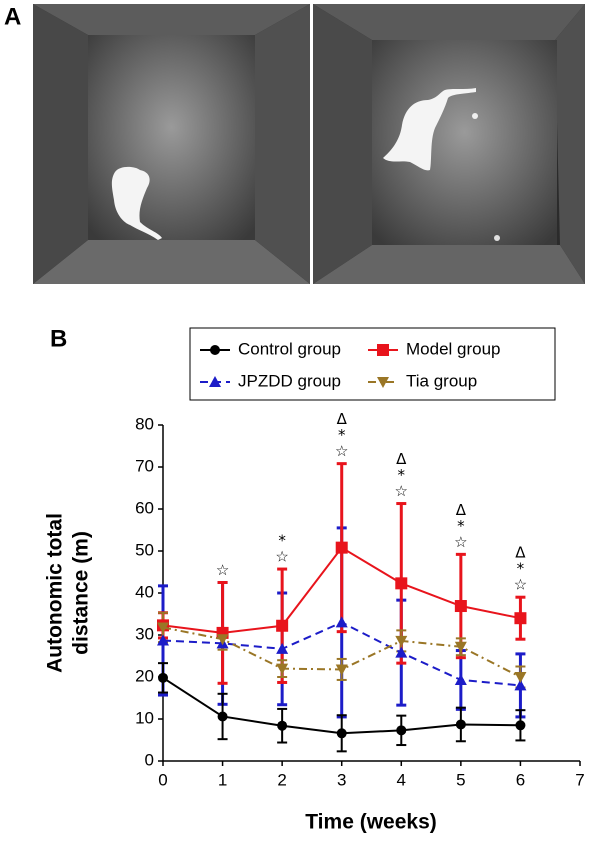  I want to click on y-tick-label: 60, so click(144, 507).